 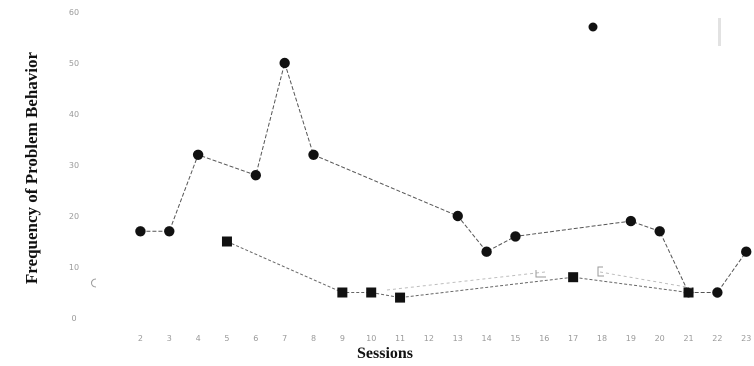 I want to click on x-tick-label: 19, so click(x=631, y=338).